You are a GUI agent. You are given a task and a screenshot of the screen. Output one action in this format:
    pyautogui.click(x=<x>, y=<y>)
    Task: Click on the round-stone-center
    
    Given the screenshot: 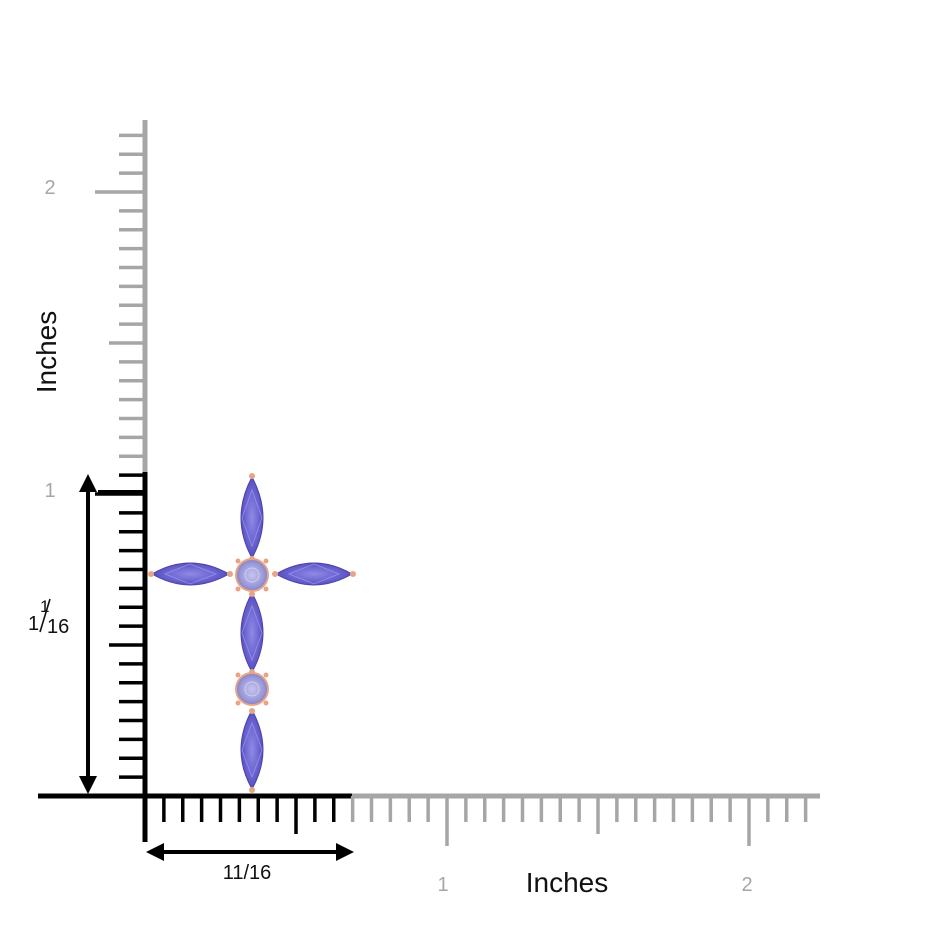 What is the action you would take?
    pyautogui.click(x=252, y=575)
    